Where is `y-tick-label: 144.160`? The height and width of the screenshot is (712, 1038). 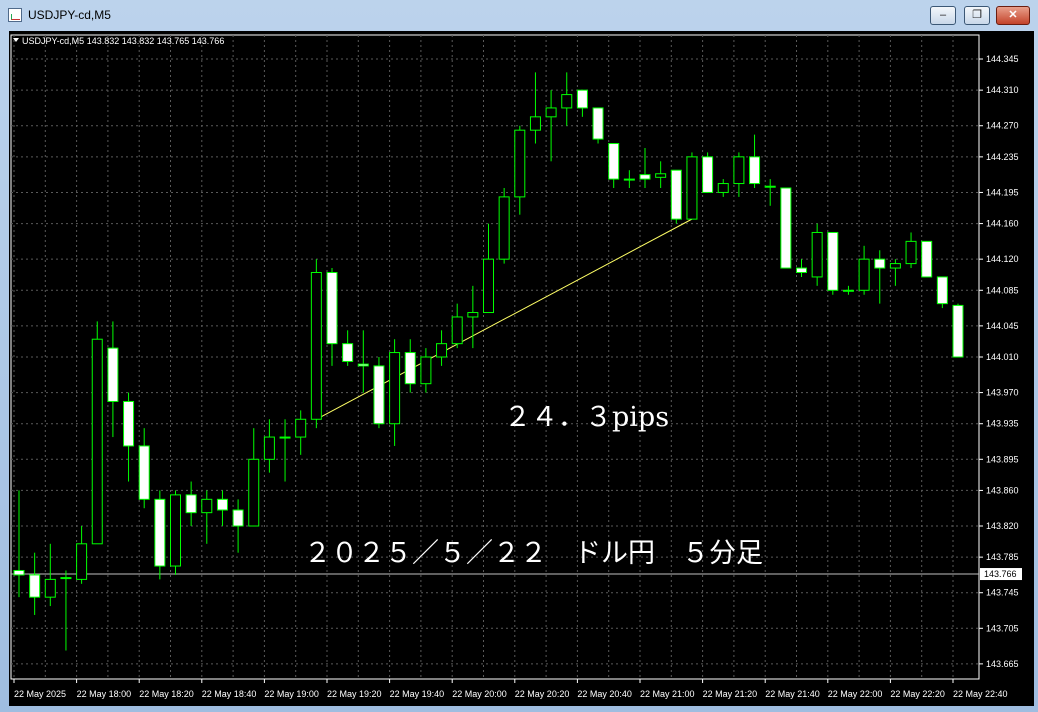
y-tick-label: 144.160 is located at coordinates (1002, 224).